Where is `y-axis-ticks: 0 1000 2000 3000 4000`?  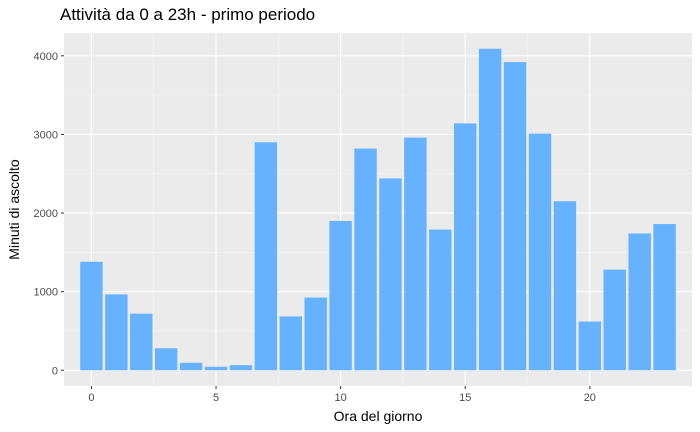
y-axis-ticks: 0 1000 2000 3000 4000 is located at coordinates (49, 214).